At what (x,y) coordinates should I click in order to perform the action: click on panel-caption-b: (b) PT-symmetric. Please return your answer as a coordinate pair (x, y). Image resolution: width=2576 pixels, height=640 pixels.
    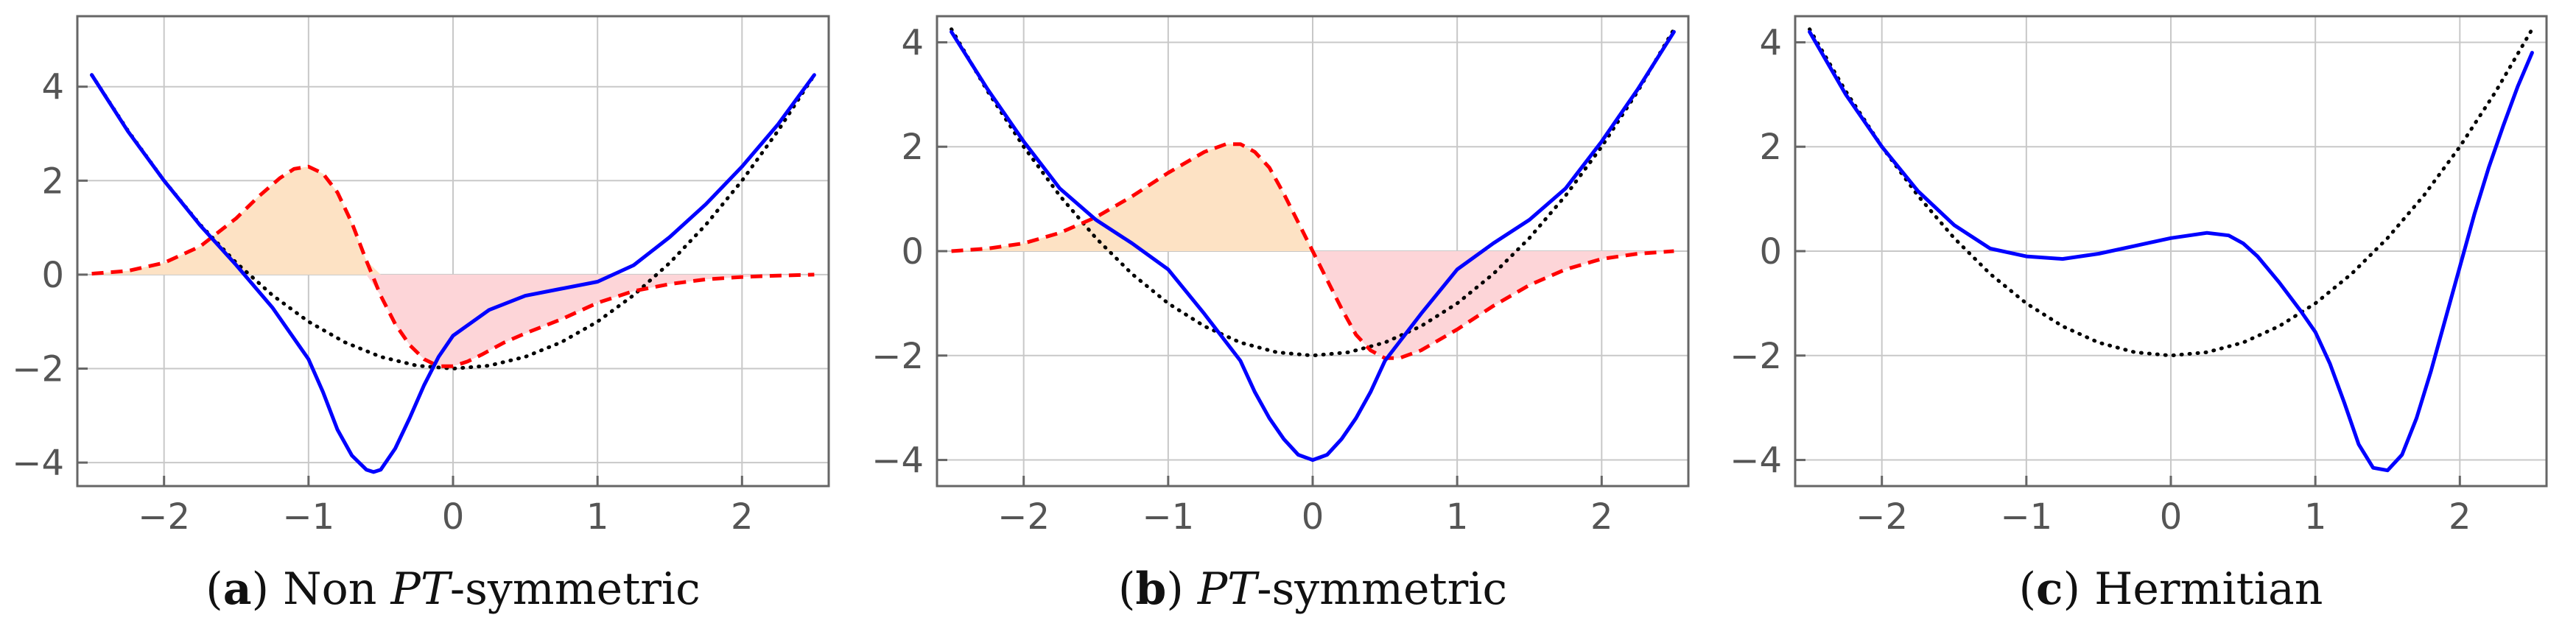
    Looking at the image, I should click on (1312, 589).